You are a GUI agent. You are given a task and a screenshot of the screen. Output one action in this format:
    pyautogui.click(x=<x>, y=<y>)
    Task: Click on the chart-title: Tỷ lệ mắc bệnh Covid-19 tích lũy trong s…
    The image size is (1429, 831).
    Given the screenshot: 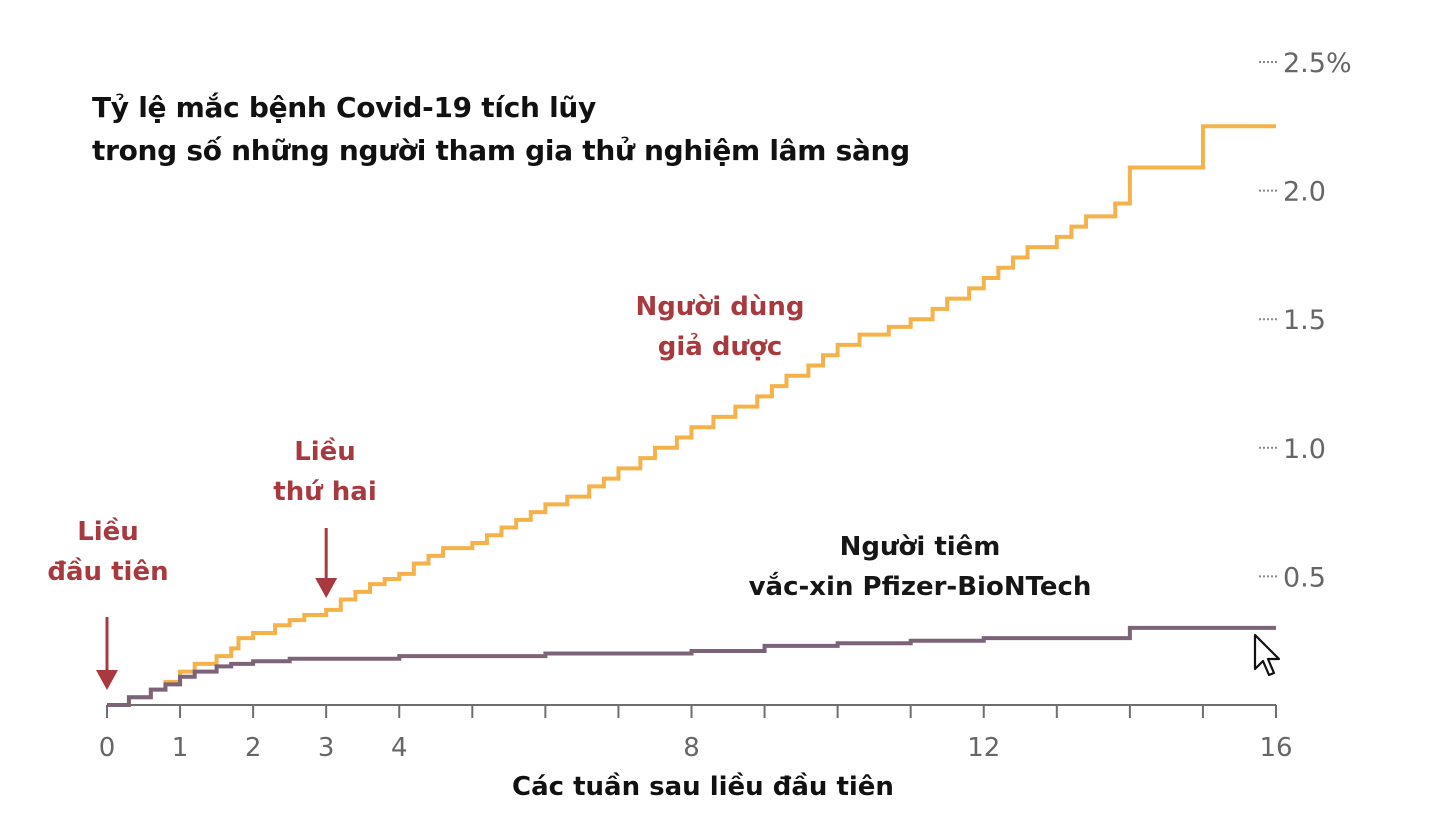 What is the action you would take?
    pyautogui.click(x=501, y=129)
    